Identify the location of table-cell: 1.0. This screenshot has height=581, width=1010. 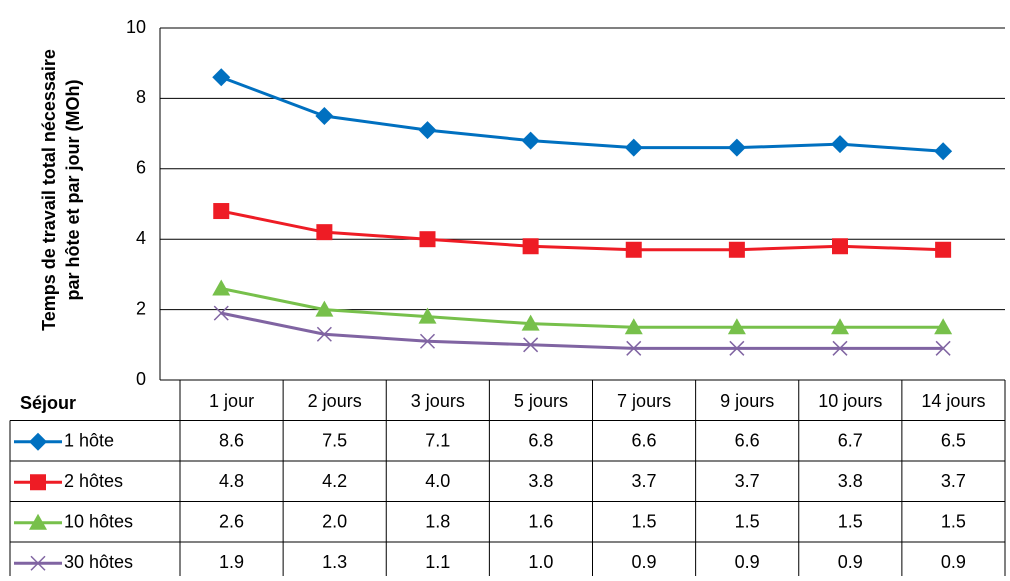
(540, 562).